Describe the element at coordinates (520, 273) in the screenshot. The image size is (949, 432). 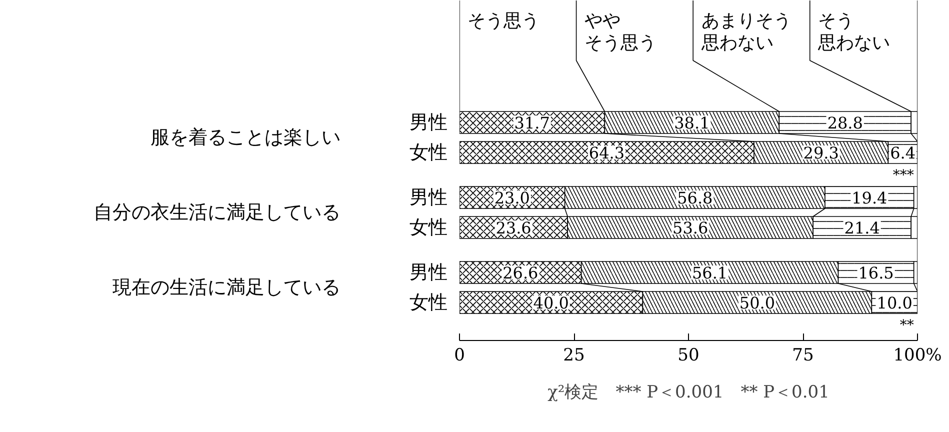
I see `data-label: 26.6` at that location.